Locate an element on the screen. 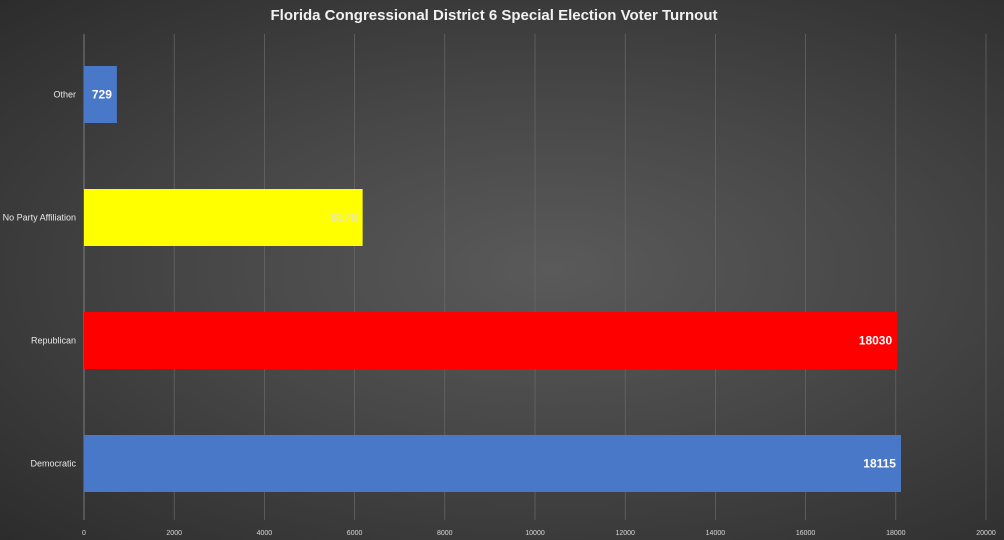 The image size is (1004, 540). bar-republican is located at coordinates (491, 340).